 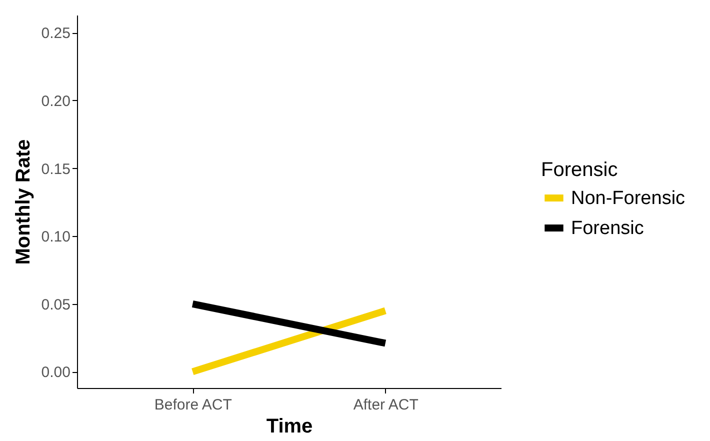 What do you see at coordinates (193, 405) in the screenshot?
I see `x-tick-label: Before ACT` at bounding box center [193, 405].